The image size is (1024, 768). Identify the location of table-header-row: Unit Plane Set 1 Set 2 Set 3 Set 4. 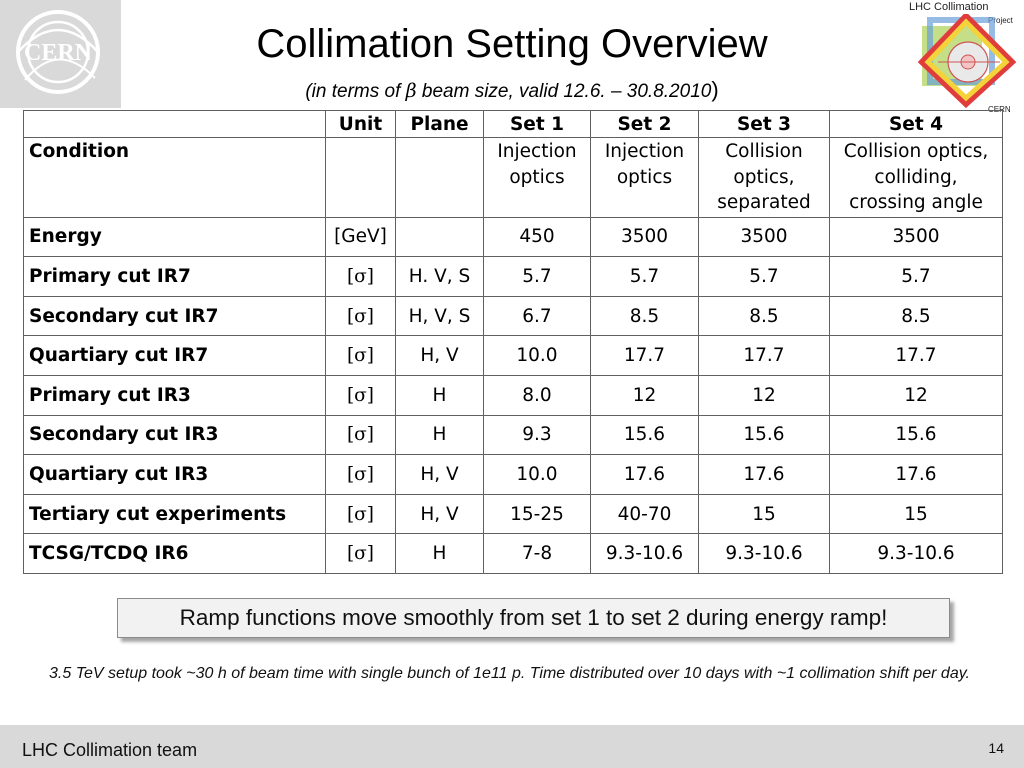
(513, 124).